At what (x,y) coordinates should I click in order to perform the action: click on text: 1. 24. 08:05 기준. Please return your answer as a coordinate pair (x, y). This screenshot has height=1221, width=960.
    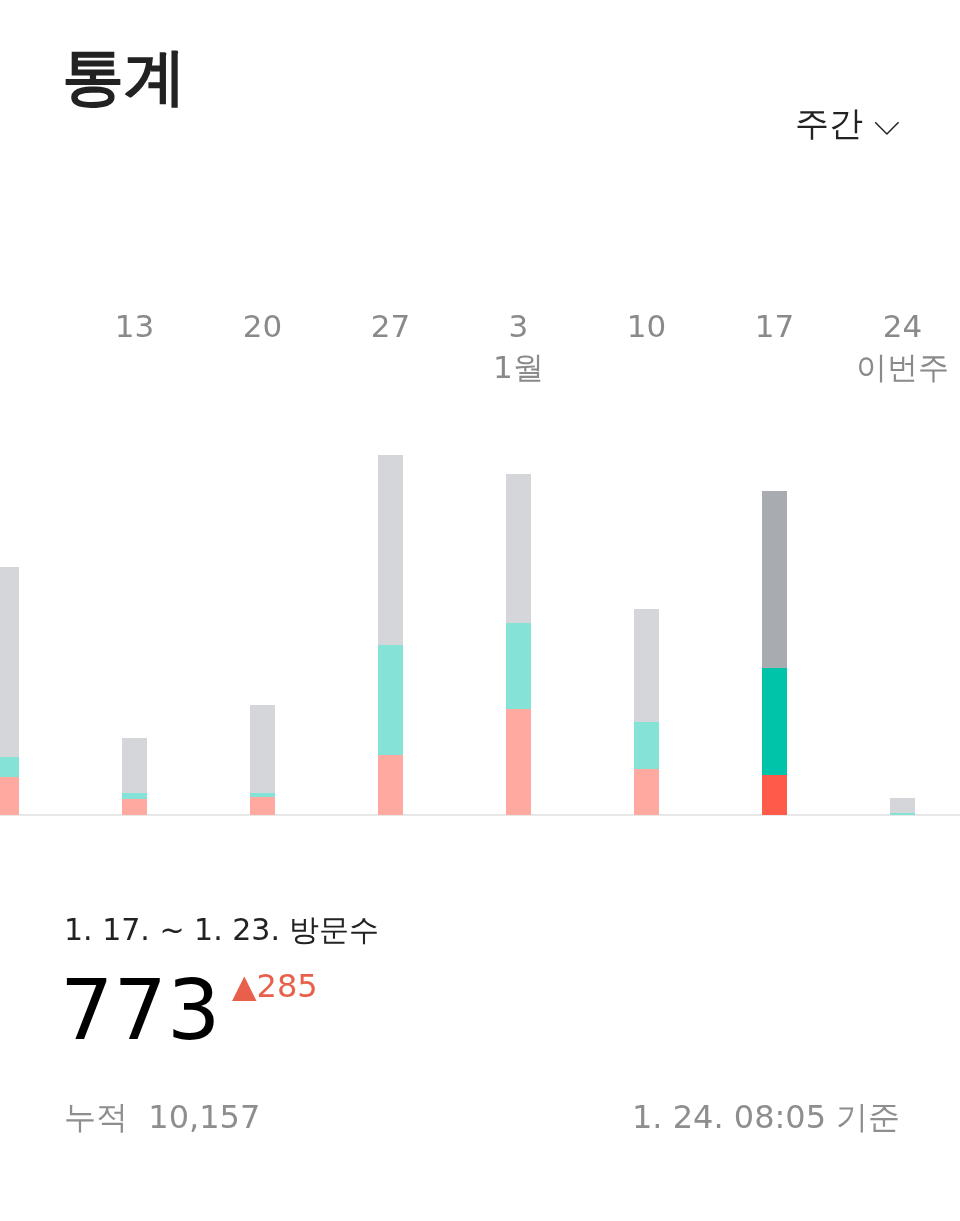
    Looking at the image, I should click on (766, 1117).